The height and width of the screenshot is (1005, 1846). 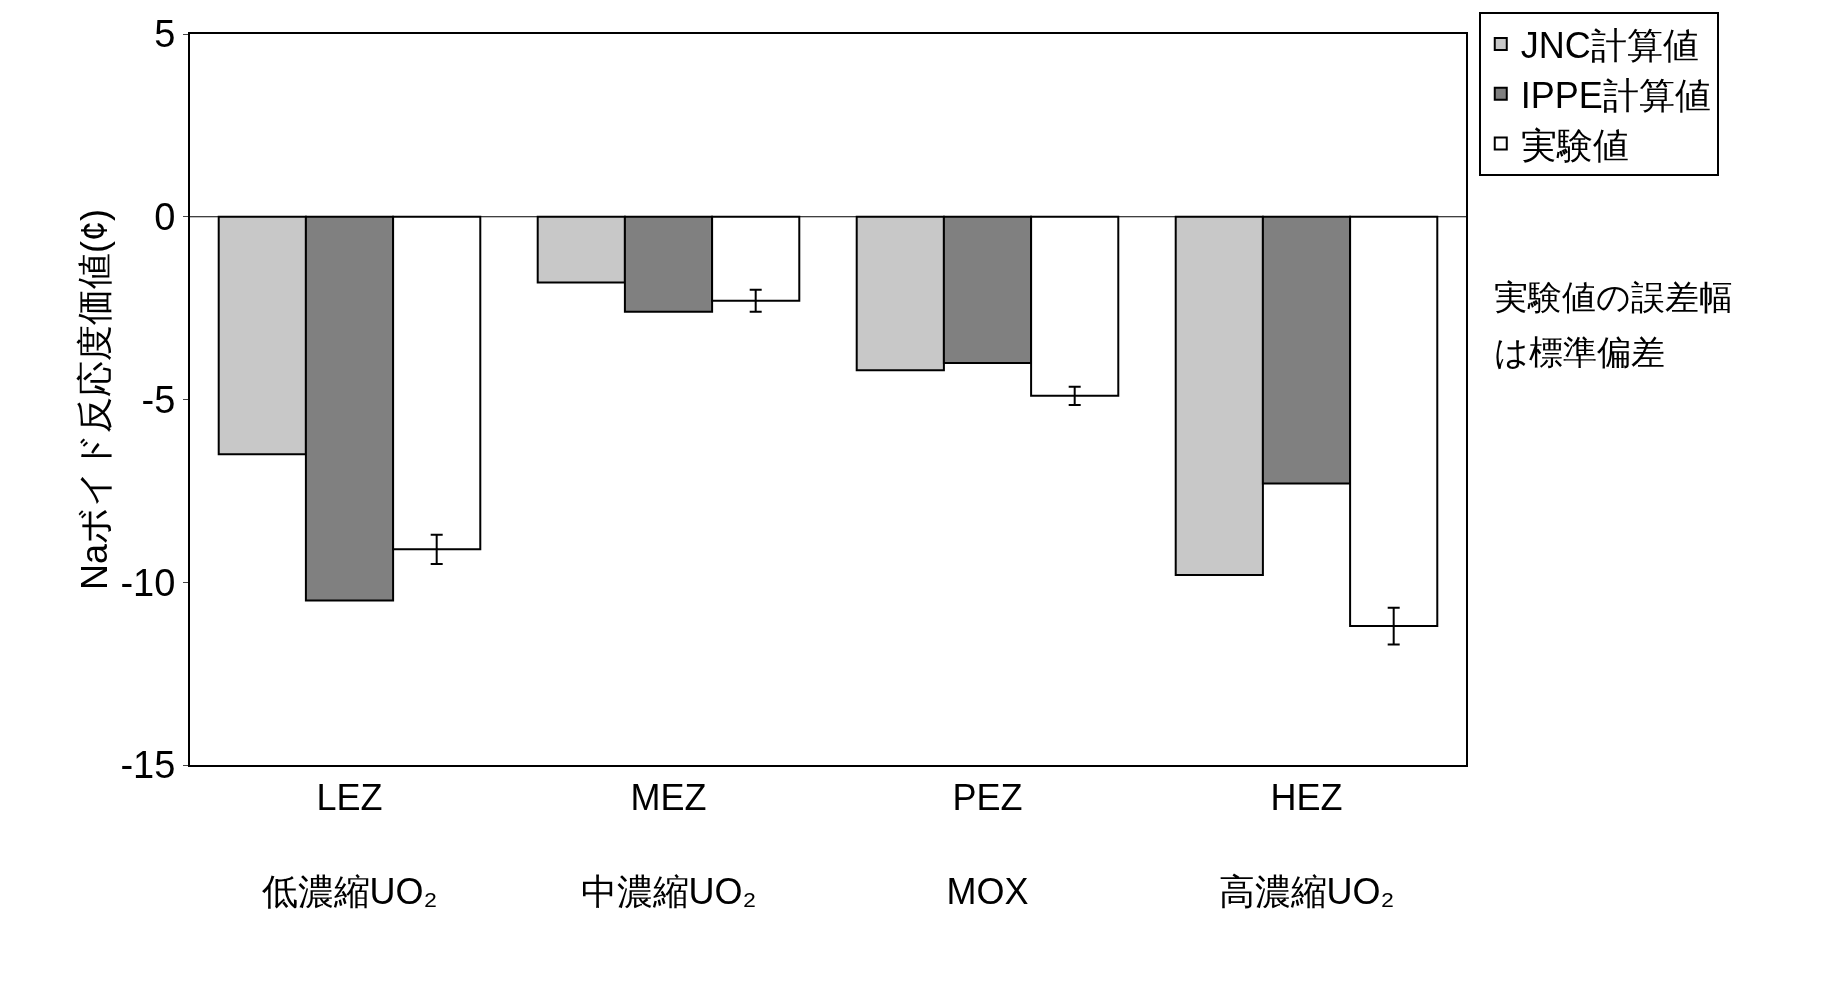 What do you see at coordinates (148, 765) in the screenshot?
I see `y-tick-label: -15` at bounding box center [148, 765].